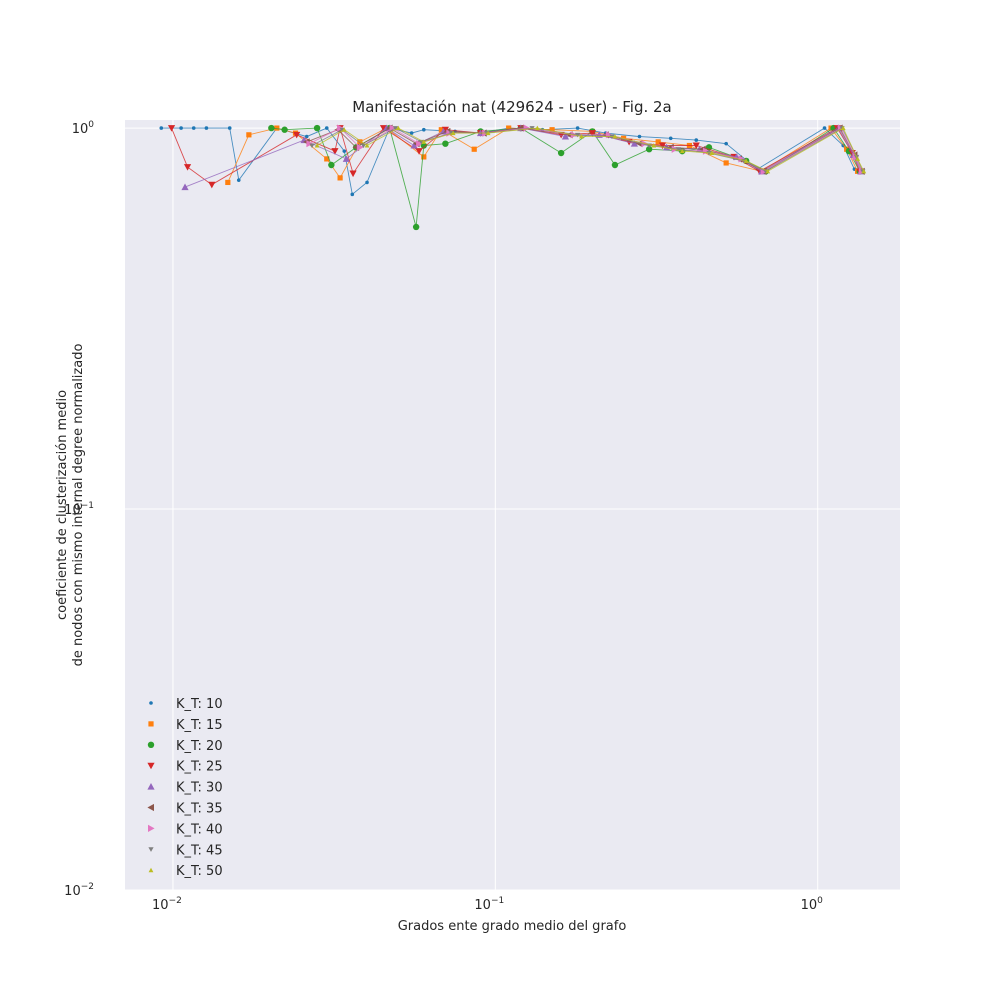 This screenshot has width=1000, height=1004. I want to click on legend-item: K_T: 45, so click(185, 850).